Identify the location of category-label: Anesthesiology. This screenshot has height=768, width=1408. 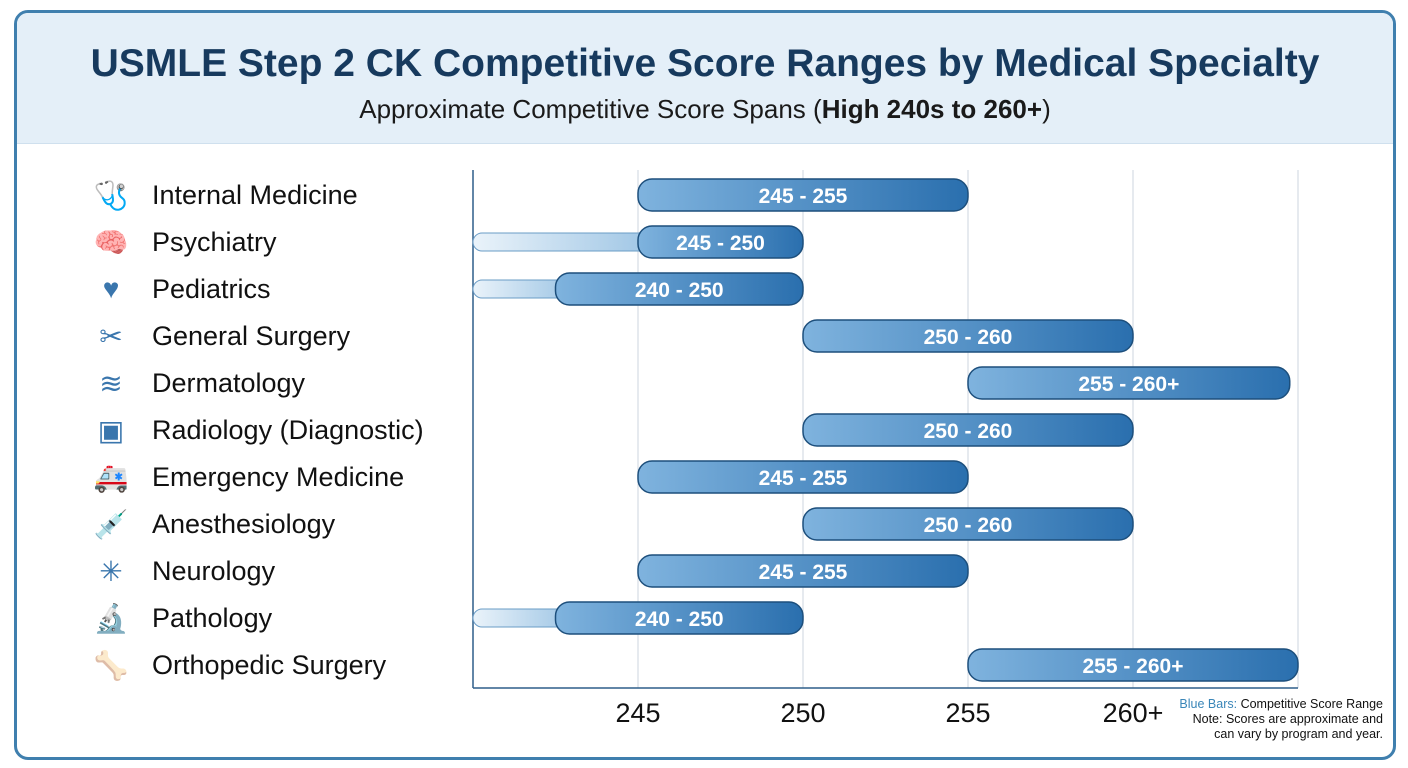
(244, 523).